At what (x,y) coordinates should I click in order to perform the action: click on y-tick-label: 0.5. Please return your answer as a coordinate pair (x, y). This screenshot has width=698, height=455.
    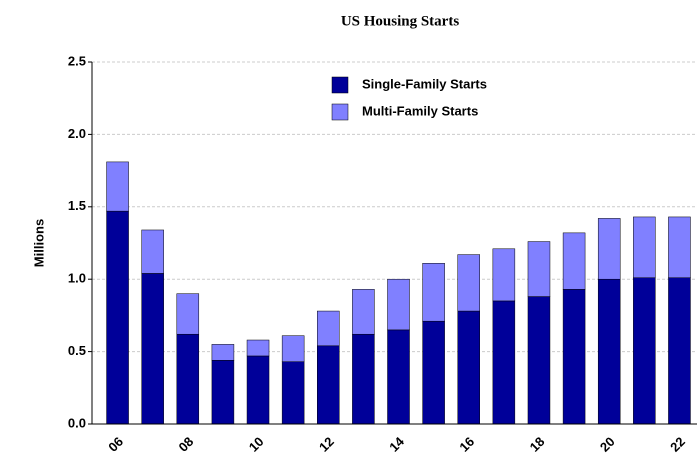
    Looking at the image, I should click on (77, 350).